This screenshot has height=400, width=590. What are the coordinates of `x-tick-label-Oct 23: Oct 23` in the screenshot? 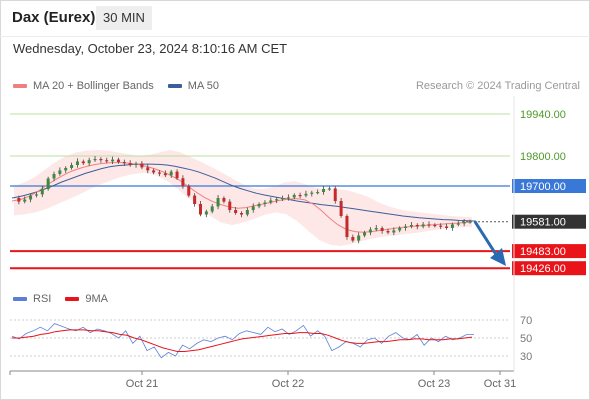 It's located at (434, 384).